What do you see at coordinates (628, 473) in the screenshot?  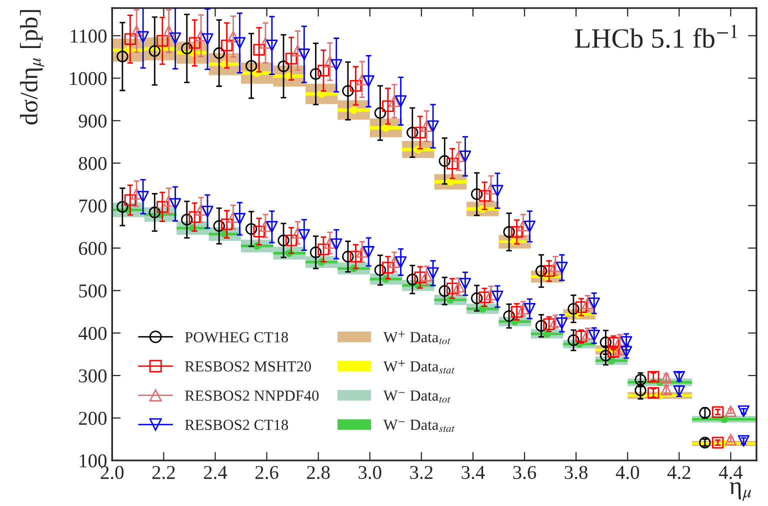 I see `x-tick-label: 4.0` at bounding box center [628, 473].